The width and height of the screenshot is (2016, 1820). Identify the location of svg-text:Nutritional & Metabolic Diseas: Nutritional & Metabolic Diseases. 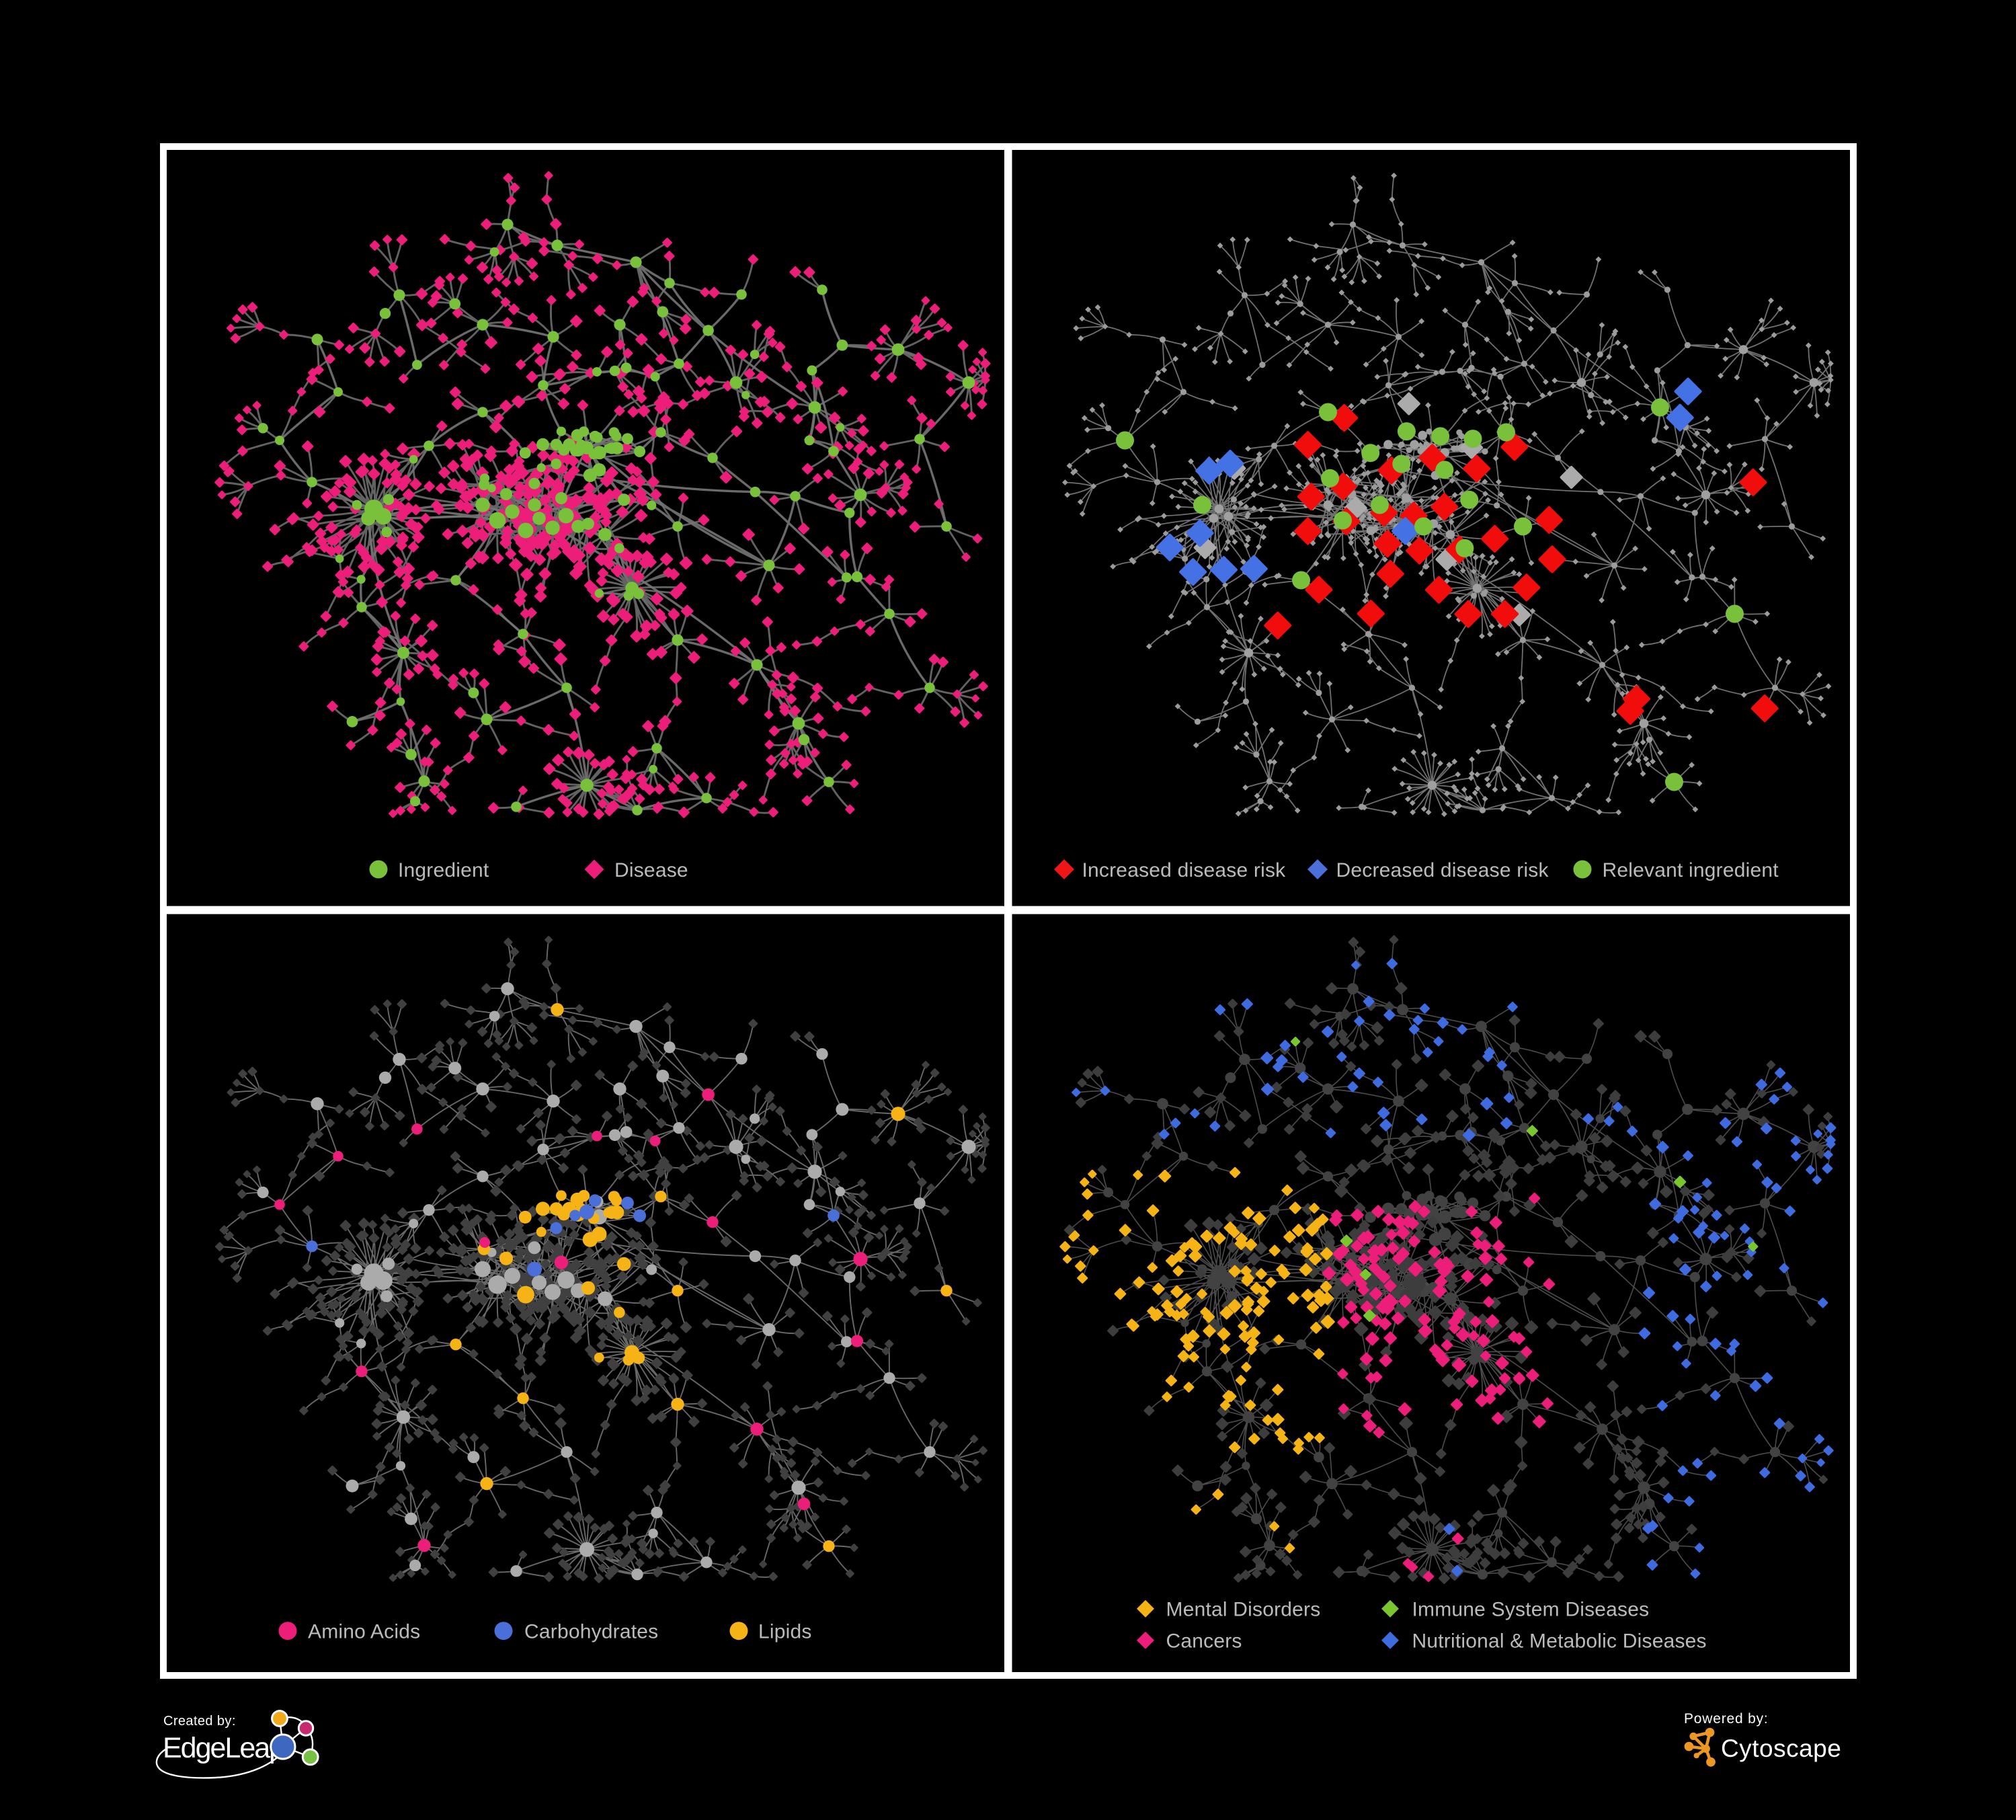
(1559, 1641).